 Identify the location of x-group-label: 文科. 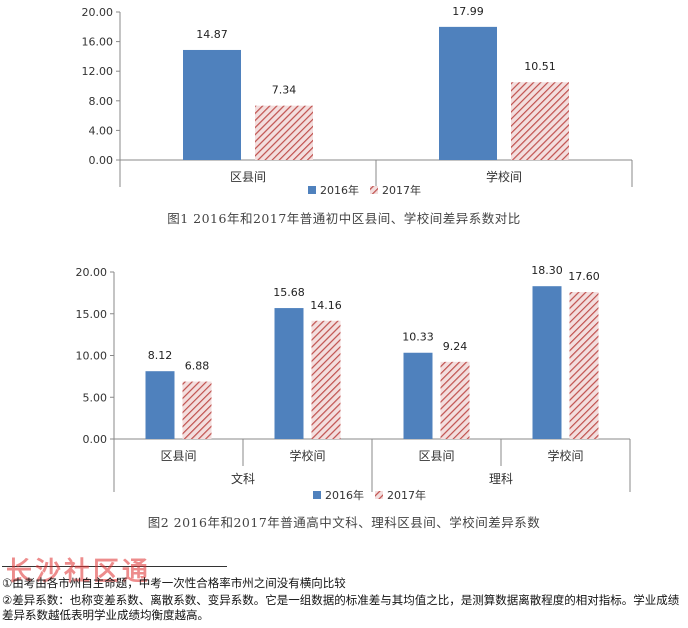
(243, 478).